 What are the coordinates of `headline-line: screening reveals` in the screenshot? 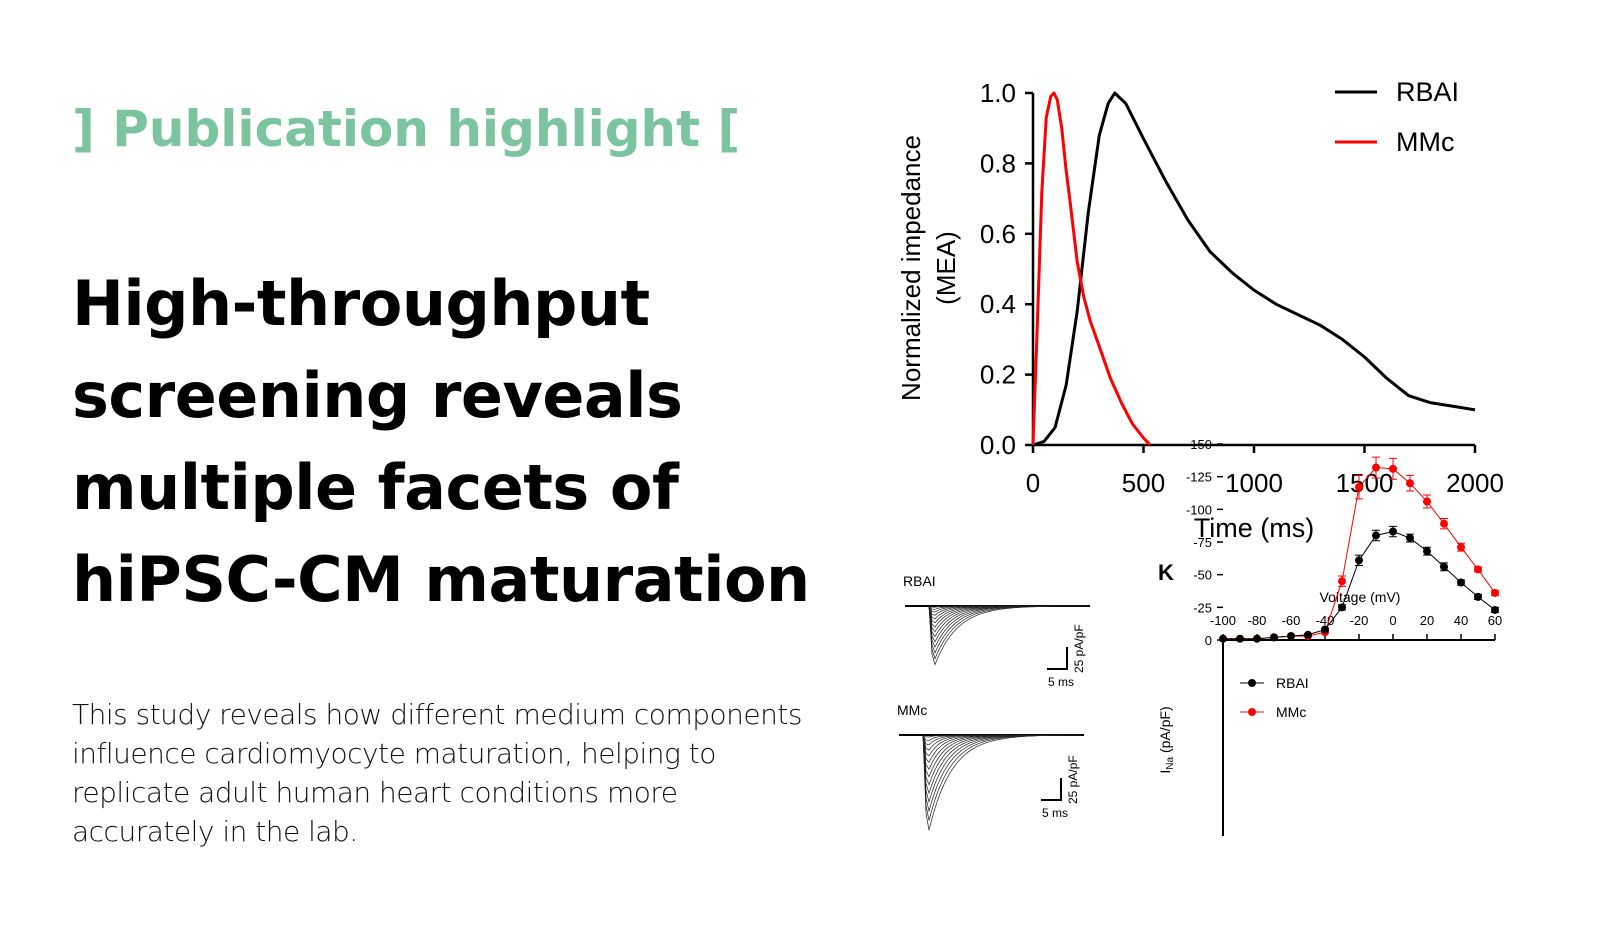 It's located at (377, 395).